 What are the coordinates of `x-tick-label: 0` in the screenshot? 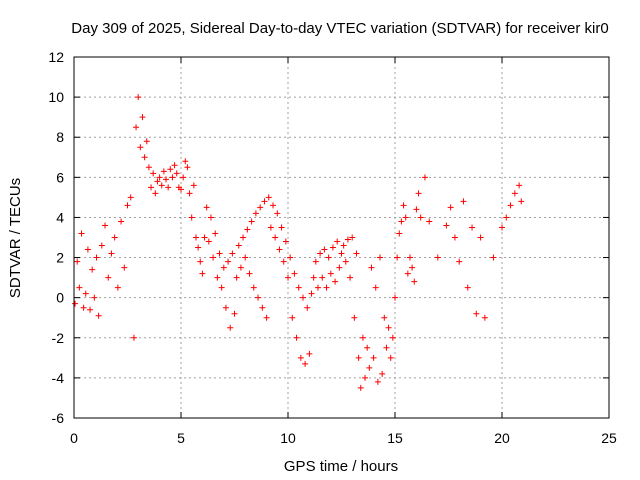 It's located at (74, 438).